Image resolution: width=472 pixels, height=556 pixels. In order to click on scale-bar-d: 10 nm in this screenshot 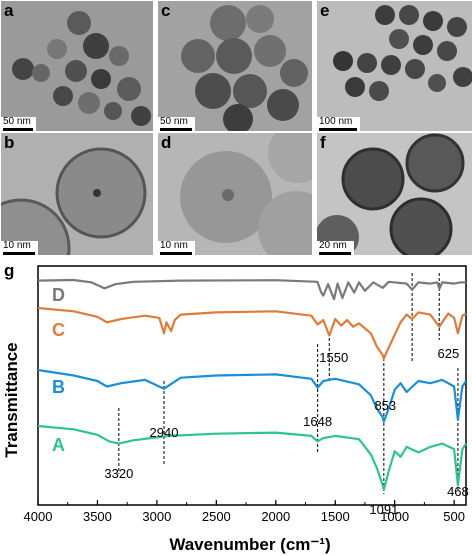, I will do `click(176, 248)`.